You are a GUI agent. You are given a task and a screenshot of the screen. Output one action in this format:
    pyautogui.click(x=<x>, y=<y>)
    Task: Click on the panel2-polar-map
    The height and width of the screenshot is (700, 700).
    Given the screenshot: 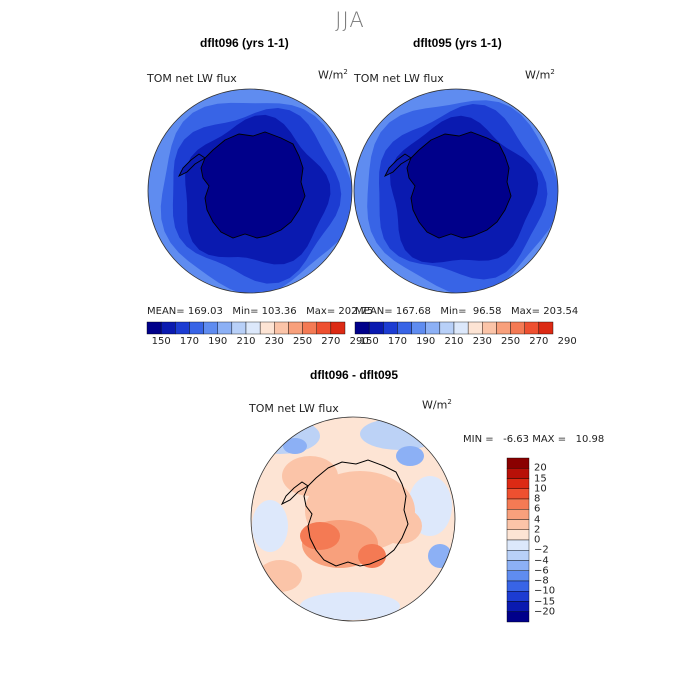 What is the action you would take?
    pyautogui.click(x=456, y=191)
    